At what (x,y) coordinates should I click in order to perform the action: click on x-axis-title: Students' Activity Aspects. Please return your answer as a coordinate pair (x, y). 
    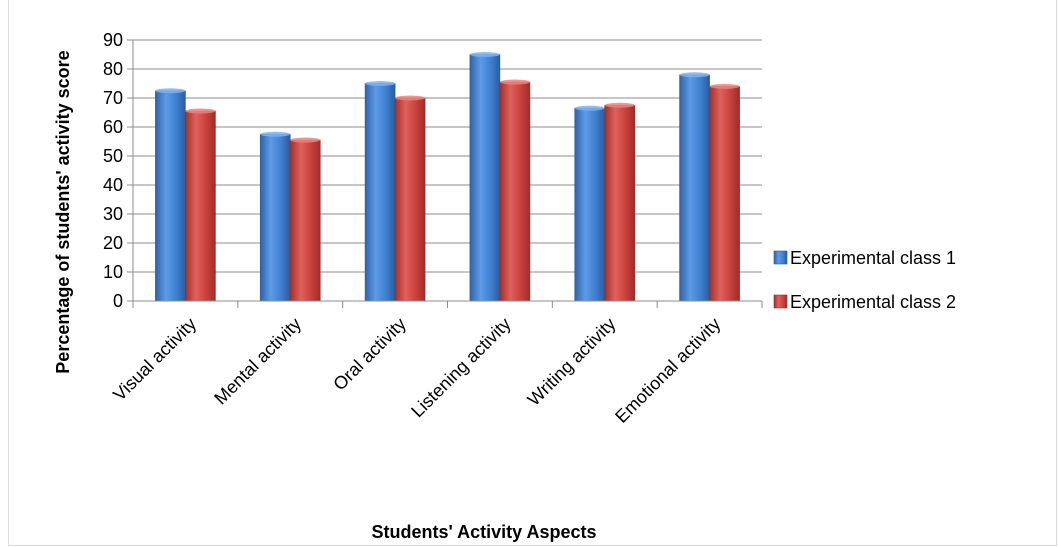
    Looking at the image, I should click on (484, 532).